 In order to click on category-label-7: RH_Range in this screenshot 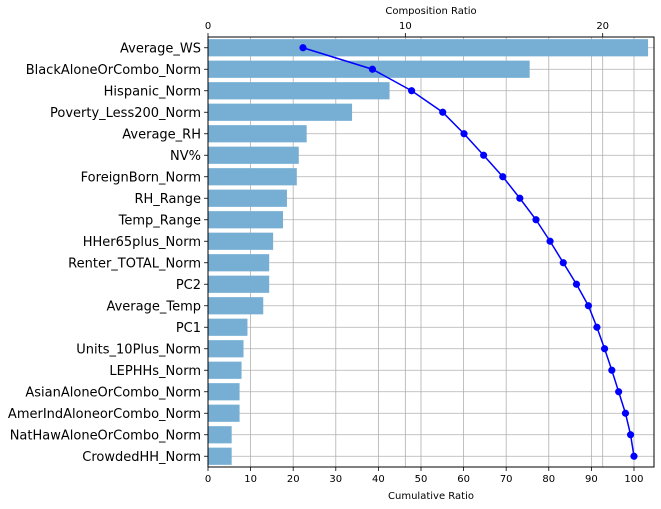, I will do `click(167, 199)`.